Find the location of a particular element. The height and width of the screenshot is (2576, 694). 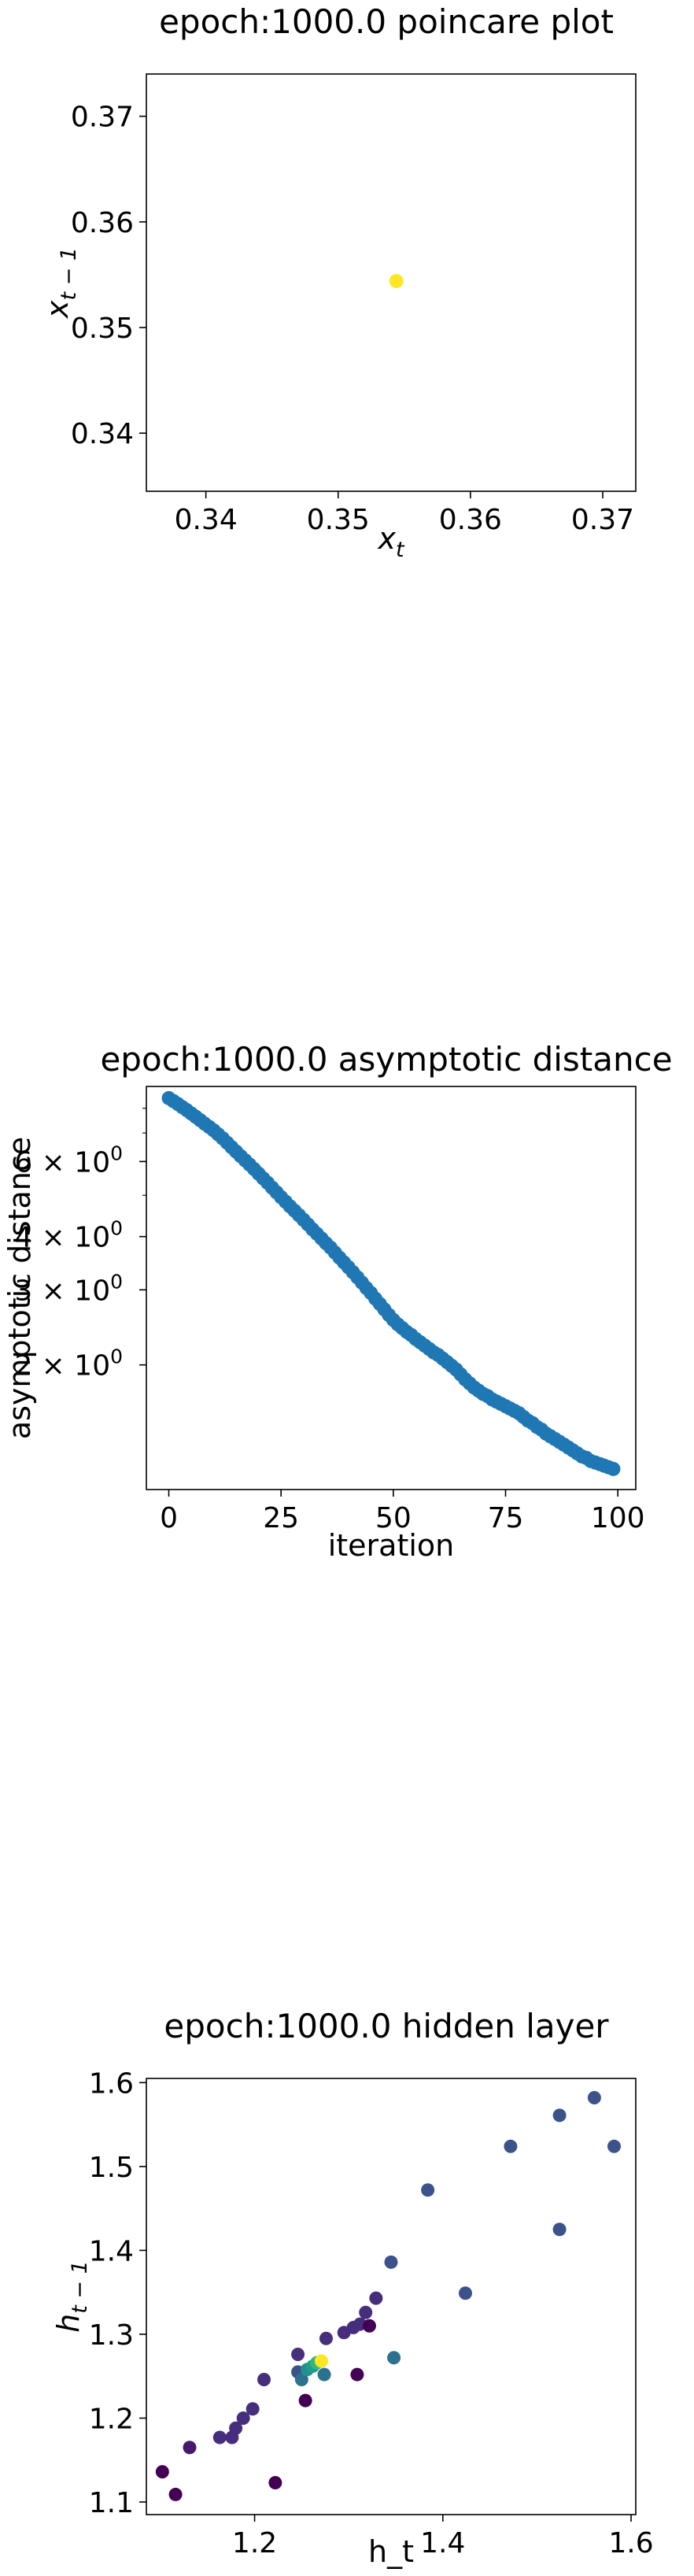

asymptotic-plot-frame is located at coordinates (391, 1288).